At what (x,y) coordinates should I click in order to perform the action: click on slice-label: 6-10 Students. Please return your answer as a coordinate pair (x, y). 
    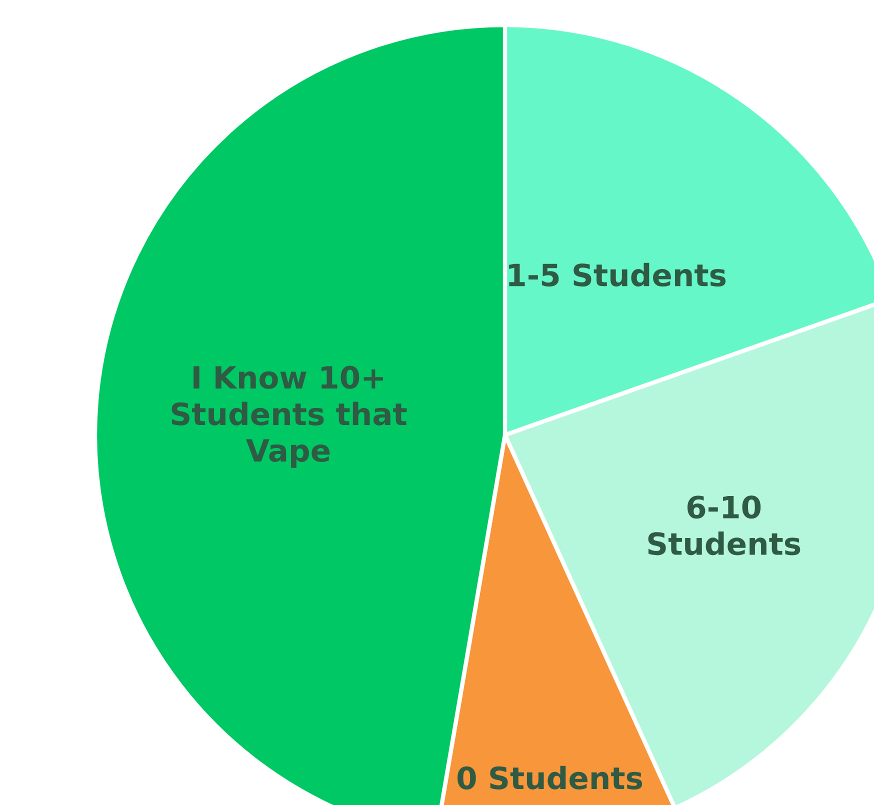
    Looking at the image, I should click on (724, 526).